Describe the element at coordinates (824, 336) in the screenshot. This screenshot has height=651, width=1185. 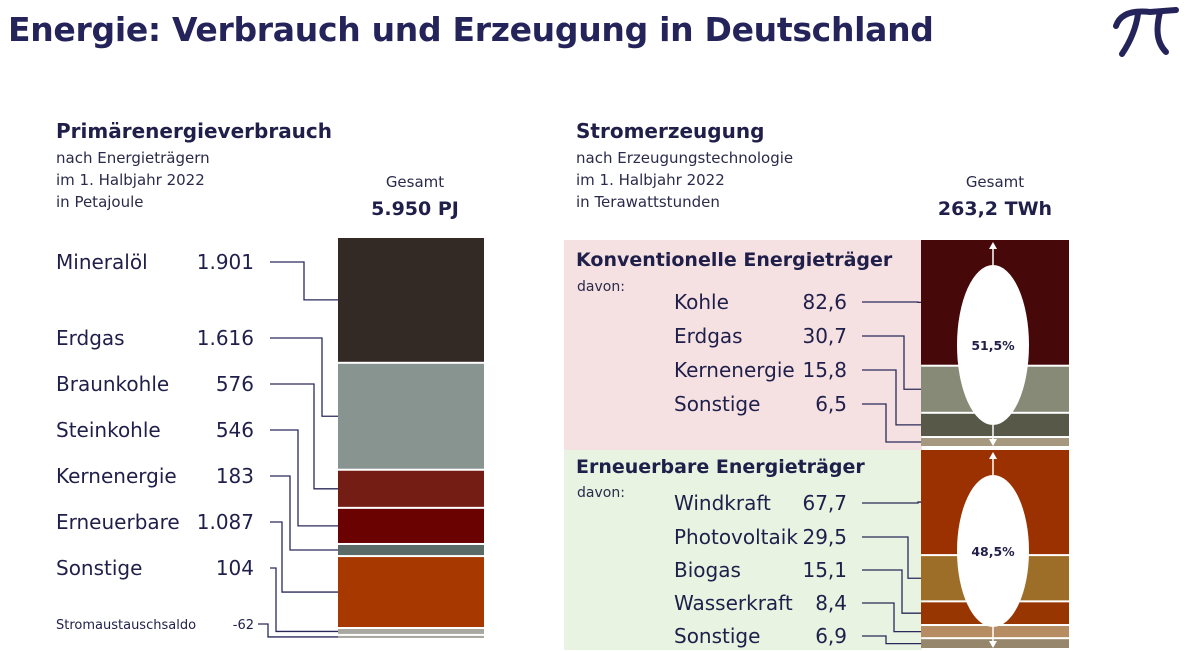
I see `value-label: 30,7` at that location.